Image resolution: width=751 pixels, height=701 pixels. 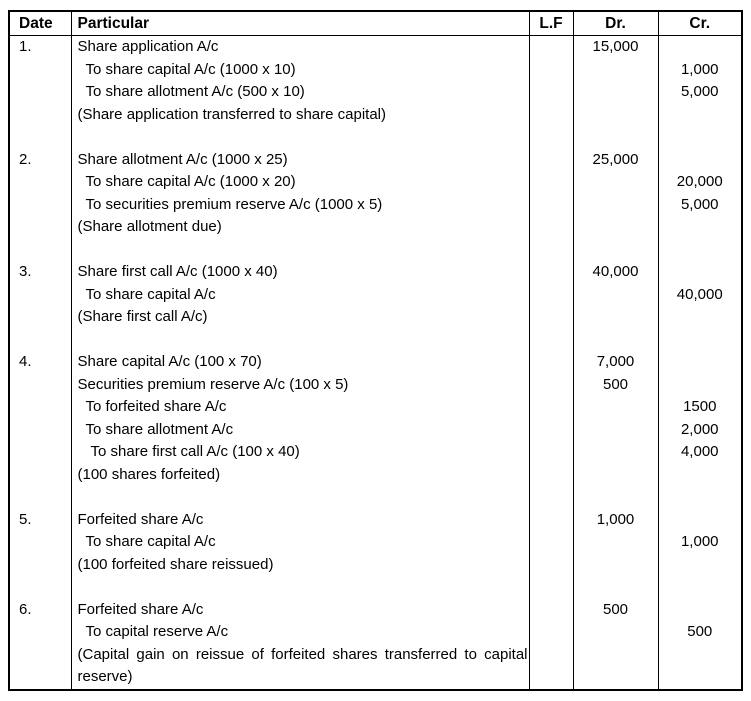 I want to click on debit-account-line: Share allotment A/c (1000 x 25), so click(x=182, y=159).